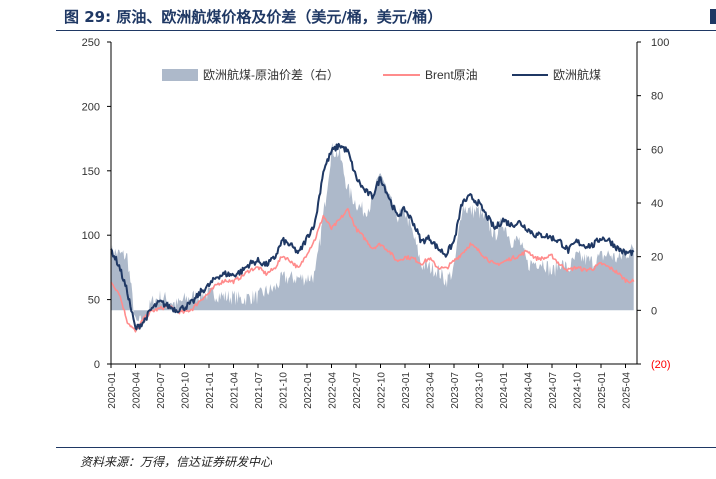 The image size is (716, 479). I want to click on x-tick-label: 2021-01, so click(210, 390).